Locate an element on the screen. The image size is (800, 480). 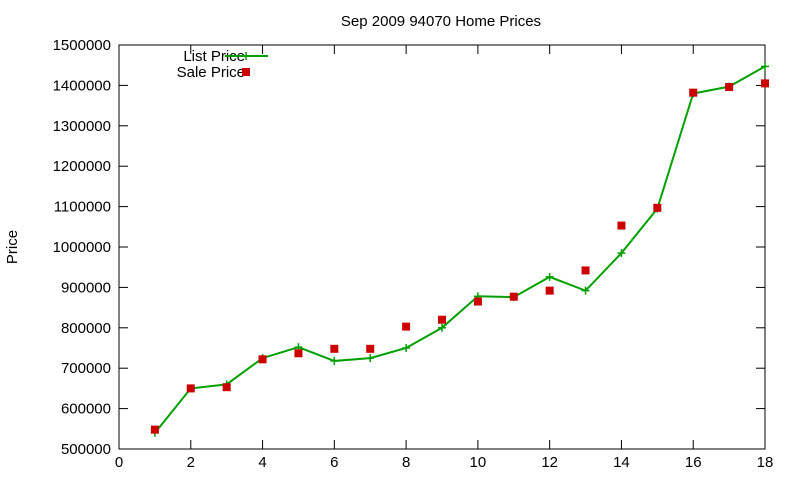
y-tick-label: 800000 is located at coordinates (86, 328).